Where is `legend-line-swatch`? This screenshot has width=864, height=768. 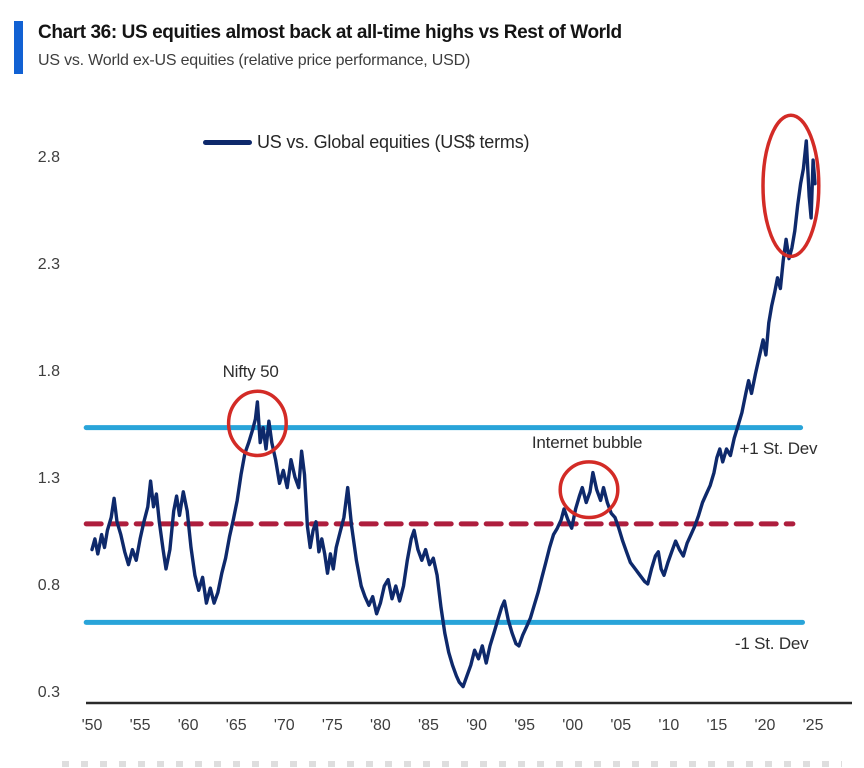 legend-line-swatch is located at coordinates (227, 142).